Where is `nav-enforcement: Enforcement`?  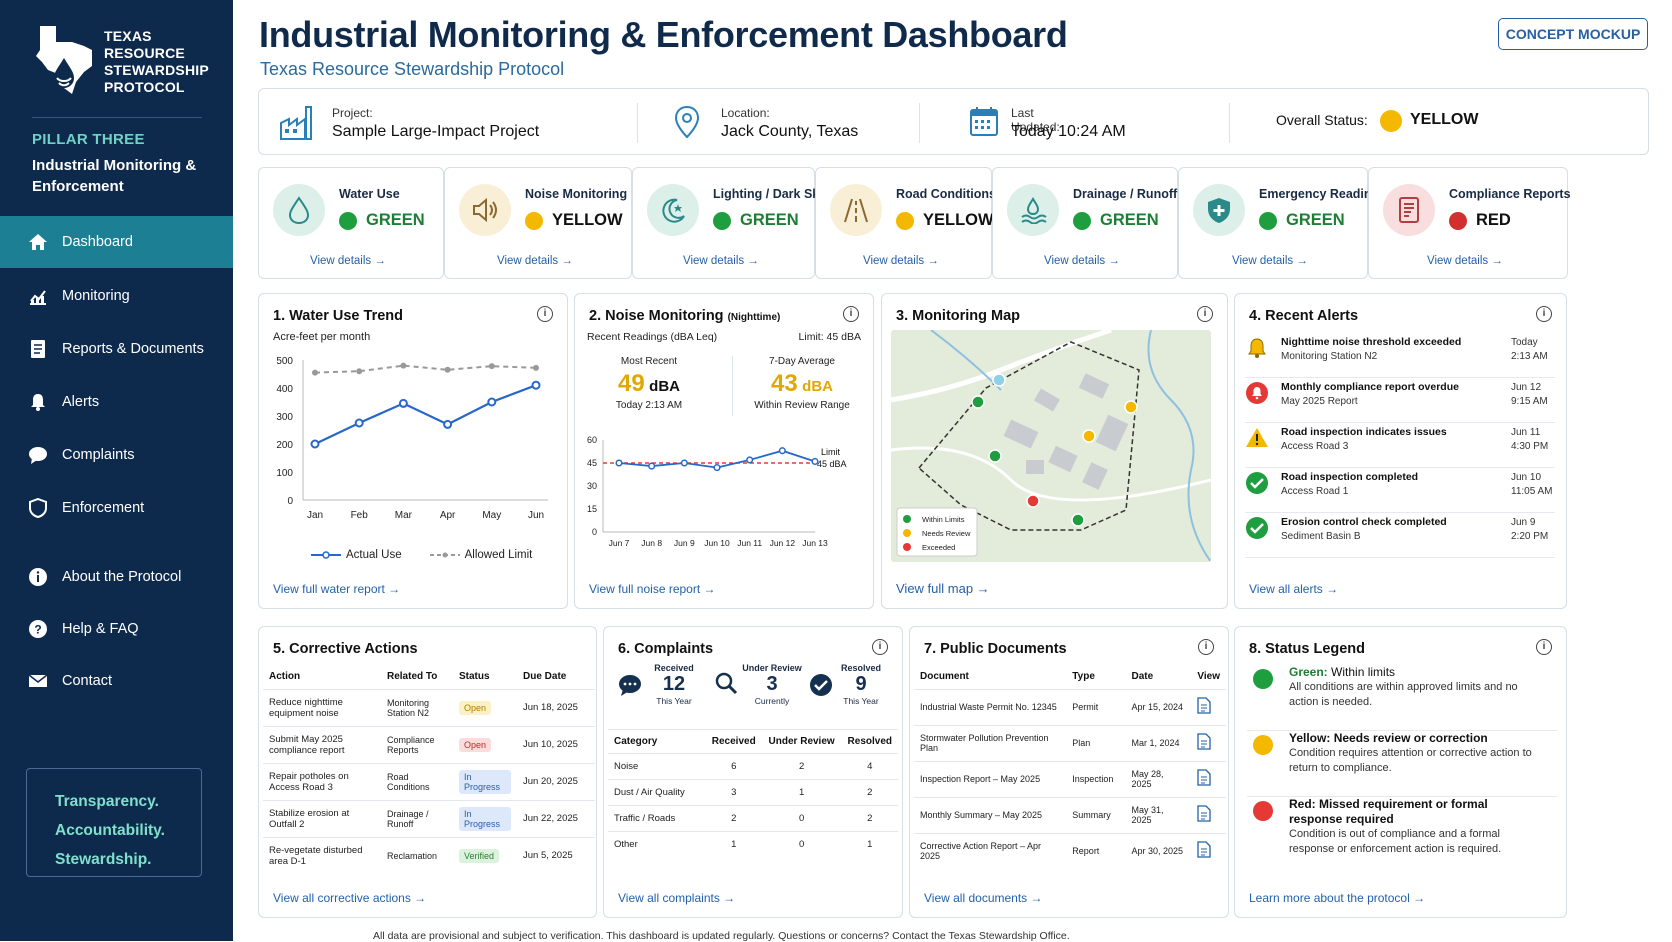
nav-enforcement: Enforcement is located at coordinates (116, 508).